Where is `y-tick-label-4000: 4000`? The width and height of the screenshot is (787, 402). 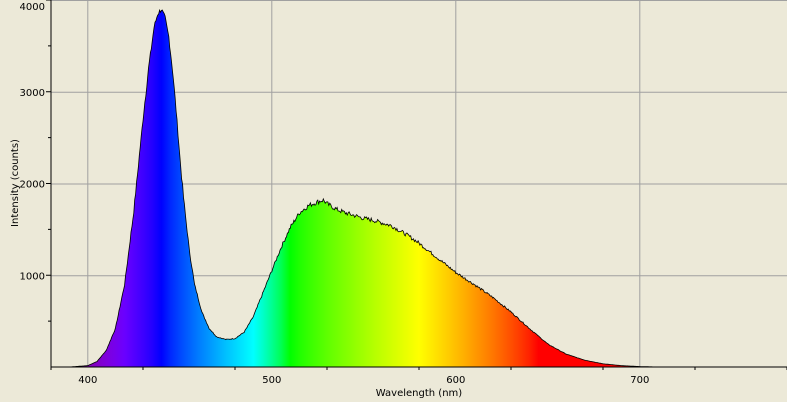 y-tick-label-4000: 4000 is located at coordinates (32, 7).